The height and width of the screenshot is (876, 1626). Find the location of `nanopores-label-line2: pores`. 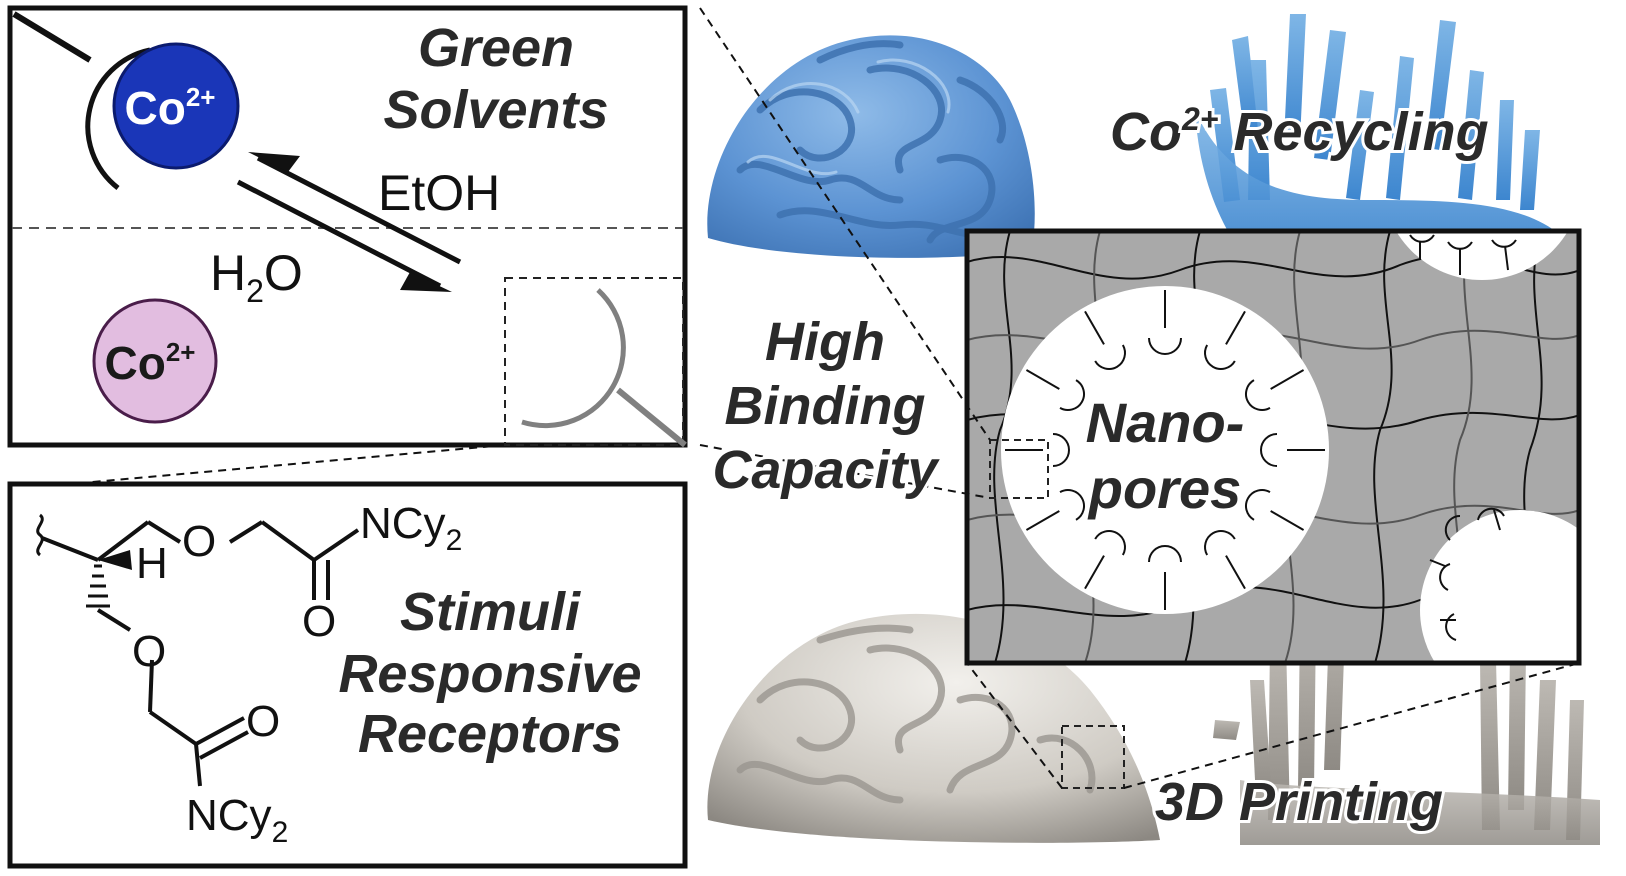

nanopores-label-line2: pores is located at coordinates (1164, 488).